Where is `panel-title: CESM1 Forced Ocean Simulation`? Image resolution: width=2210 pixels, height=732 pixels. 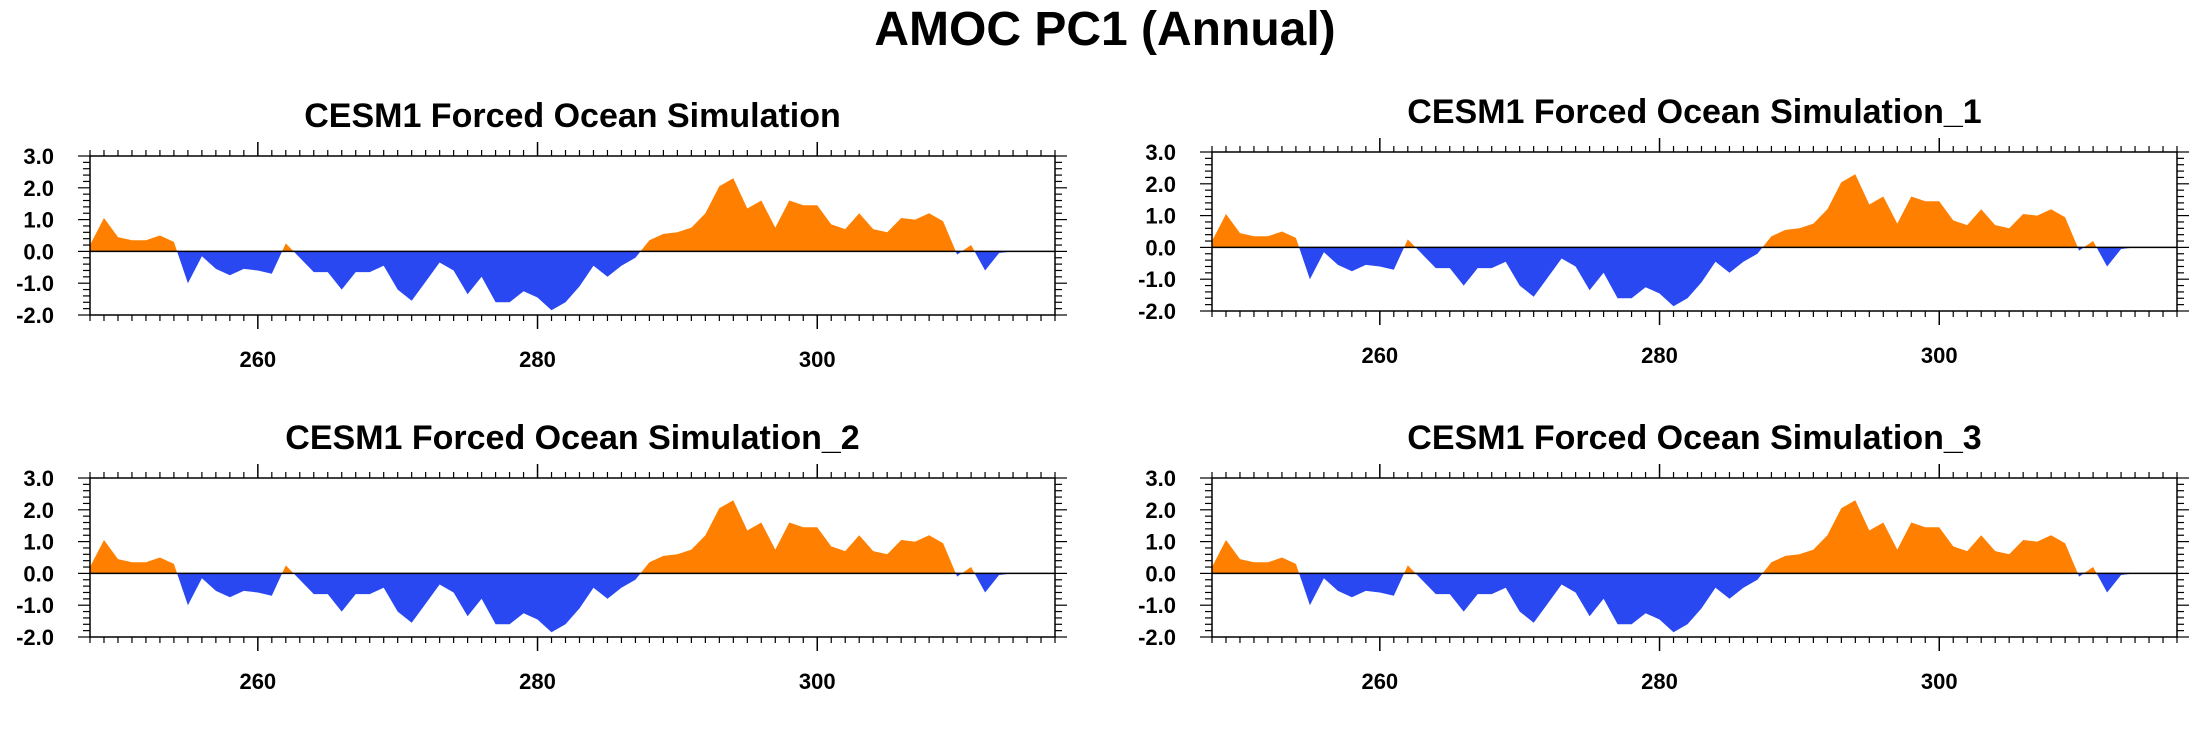 panel-title: CESM1 Forced Ocean Simulation is located at coordinates (572, 116).